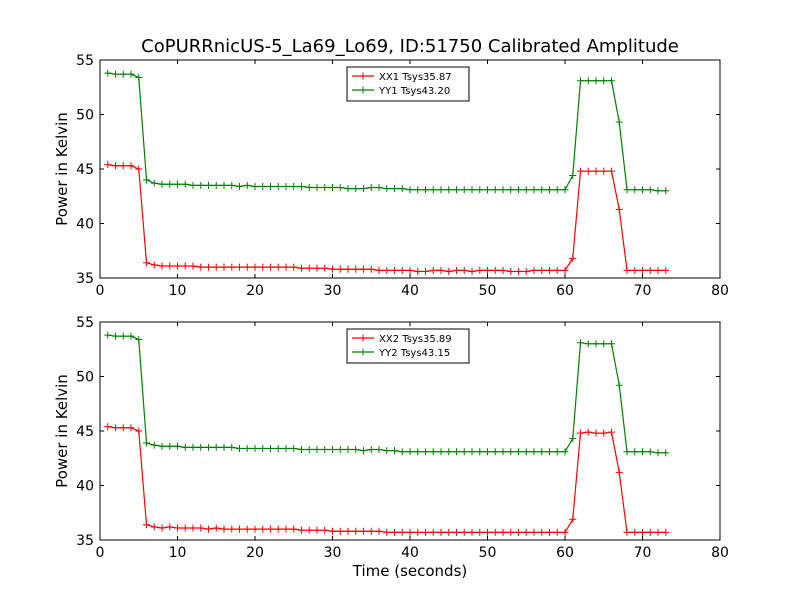 This screenshot has height=600, width=800. What do you see at coordinates (85, 323) in the screenshot?
I see `y-tick-label: 55` at bounding box center [85, 323].